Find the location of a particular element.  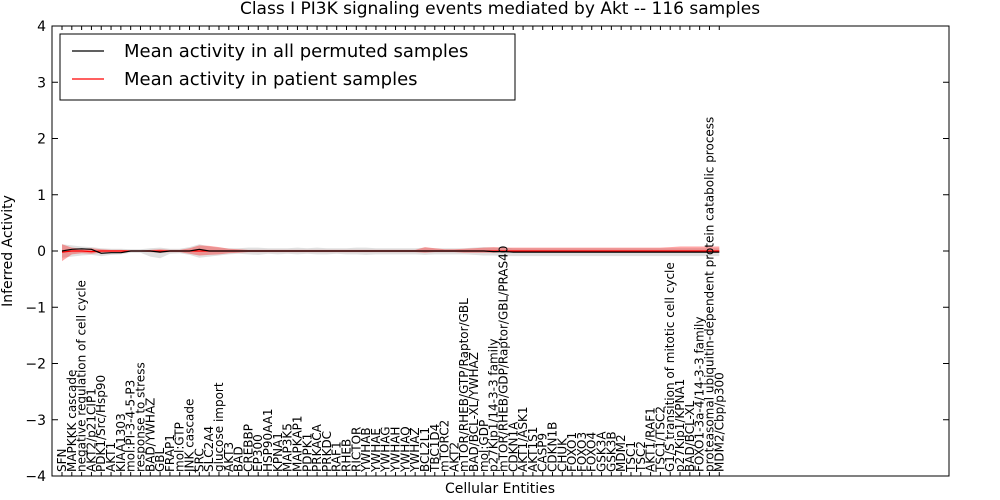

x-tick-label: AKT1 is located at coordinates (111, 457).